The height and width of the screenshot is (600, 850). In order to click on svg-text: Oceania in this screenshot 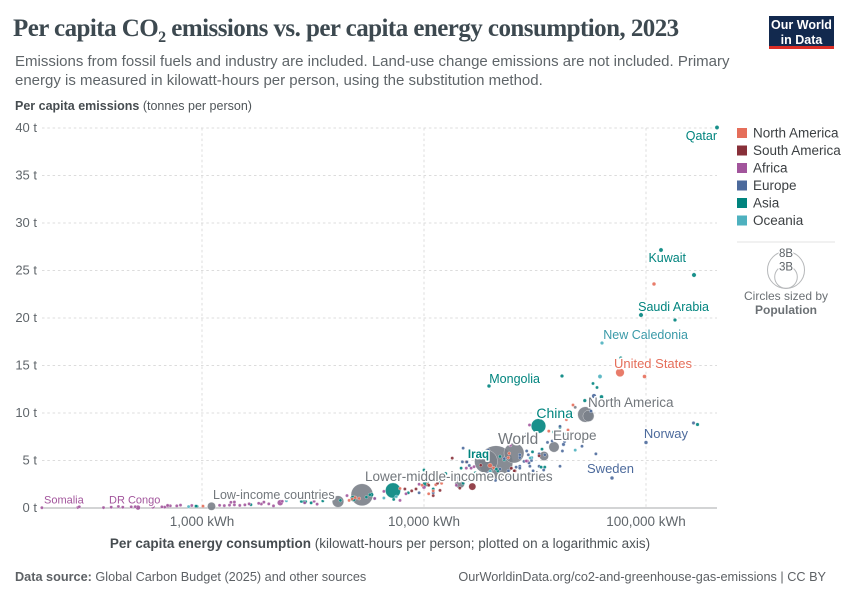, I will do `click(778, 220)`.